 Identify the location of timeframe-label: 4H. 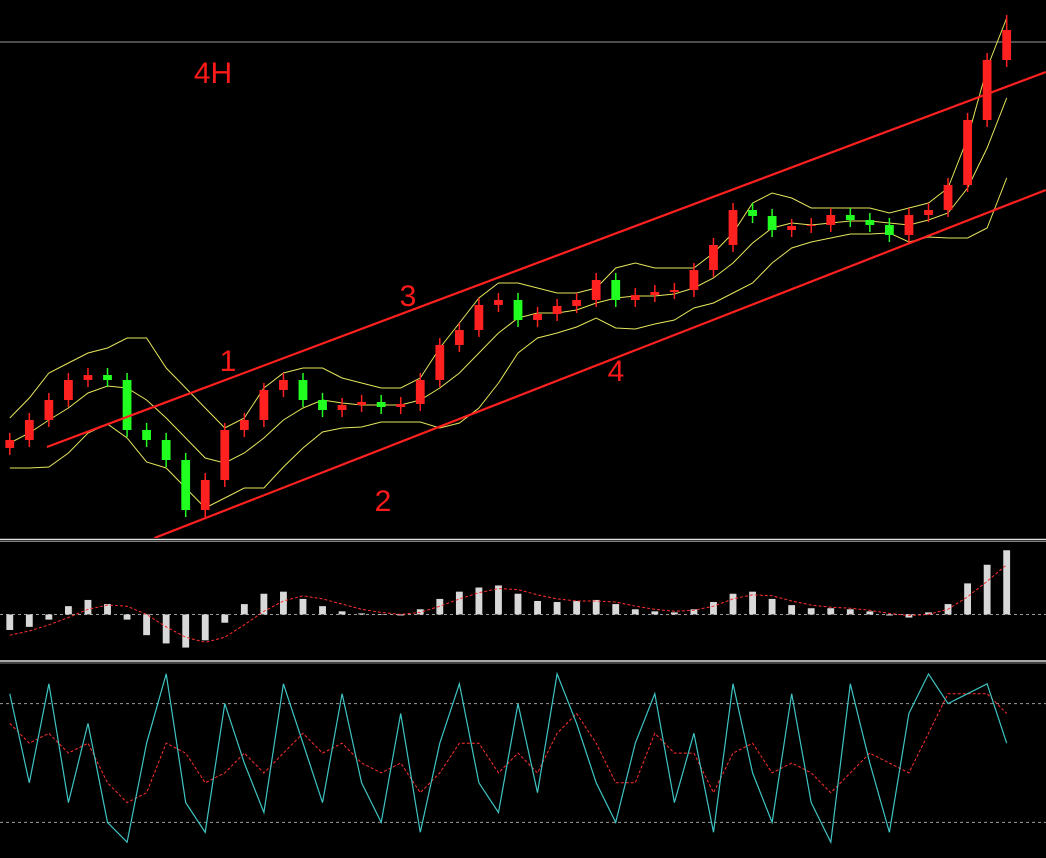
(213, 73).